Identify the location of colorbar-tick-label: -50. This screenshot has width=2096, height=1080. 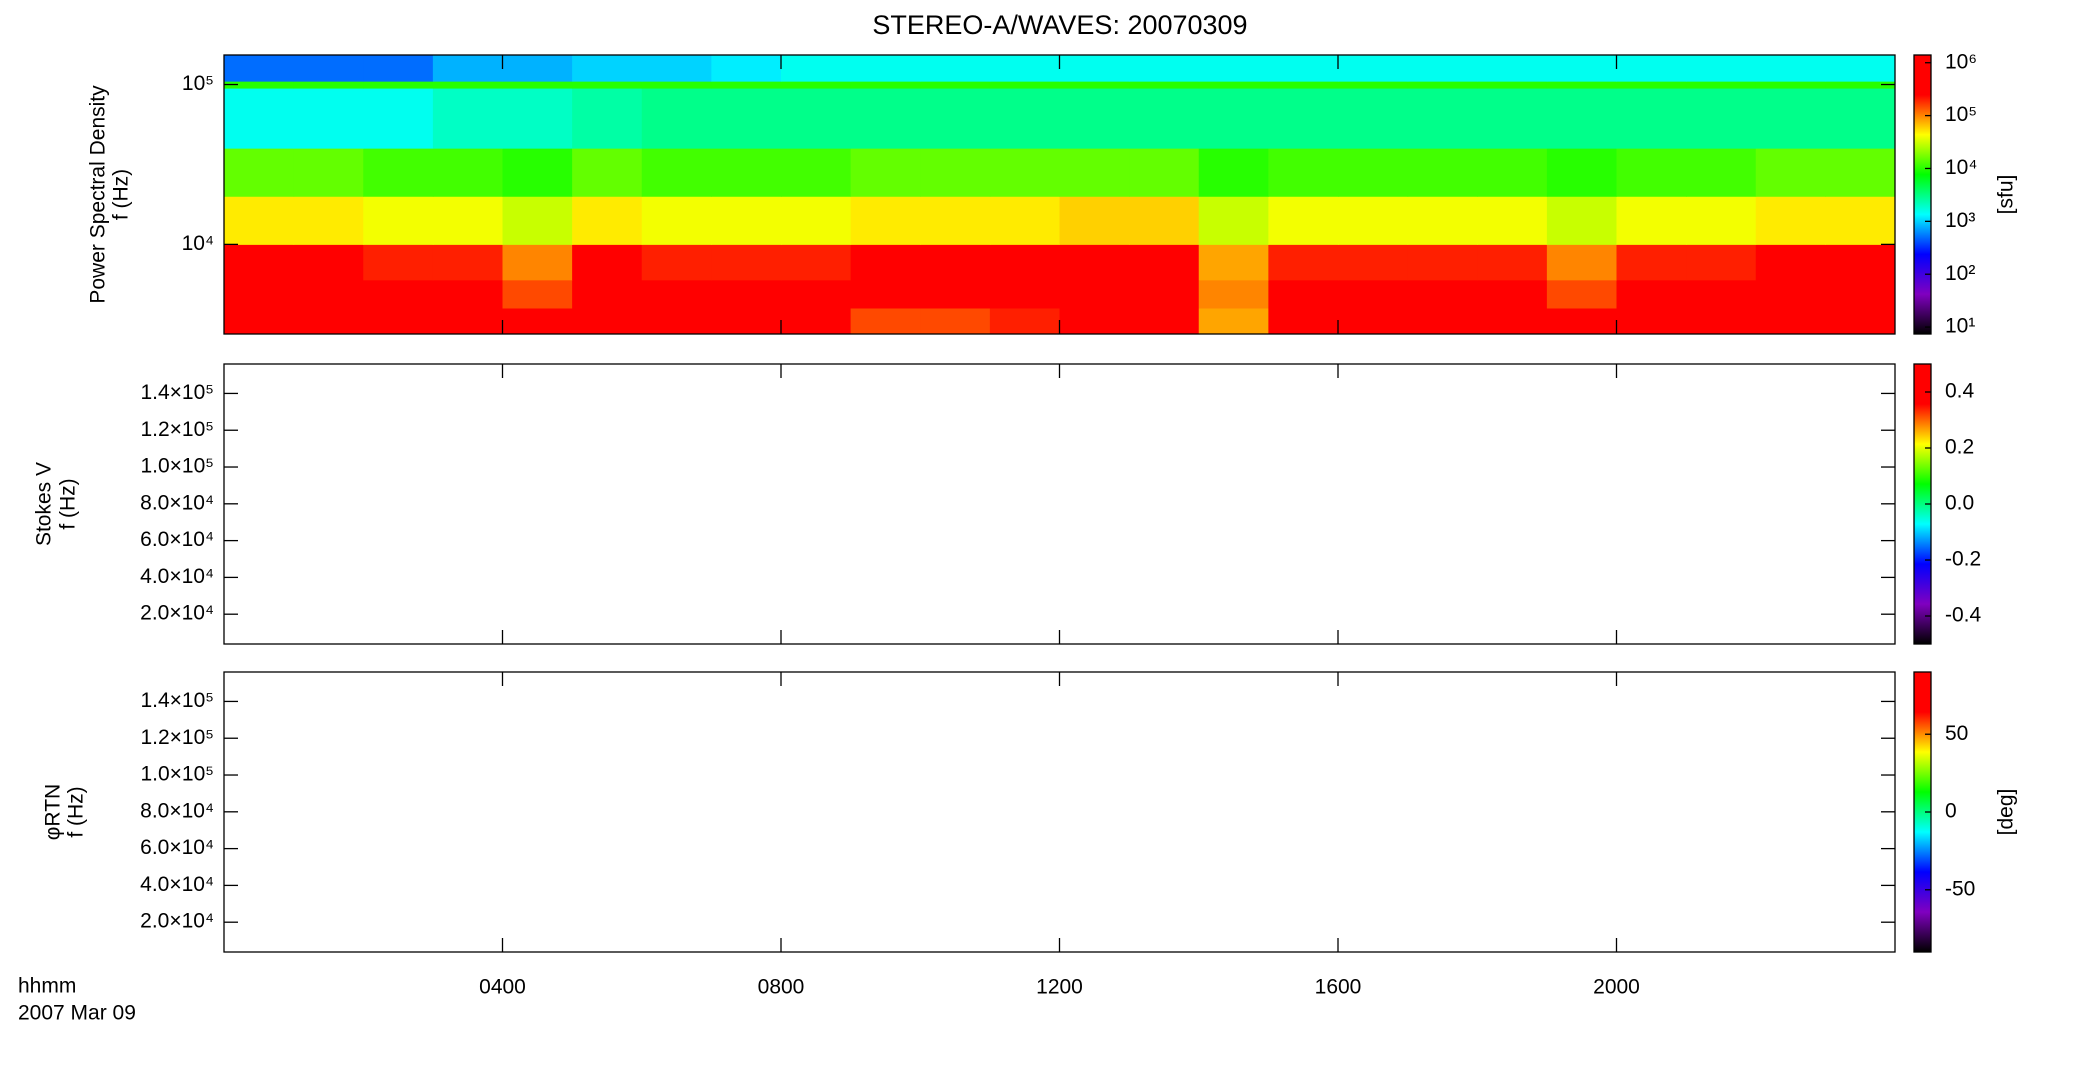
(1960, 888).